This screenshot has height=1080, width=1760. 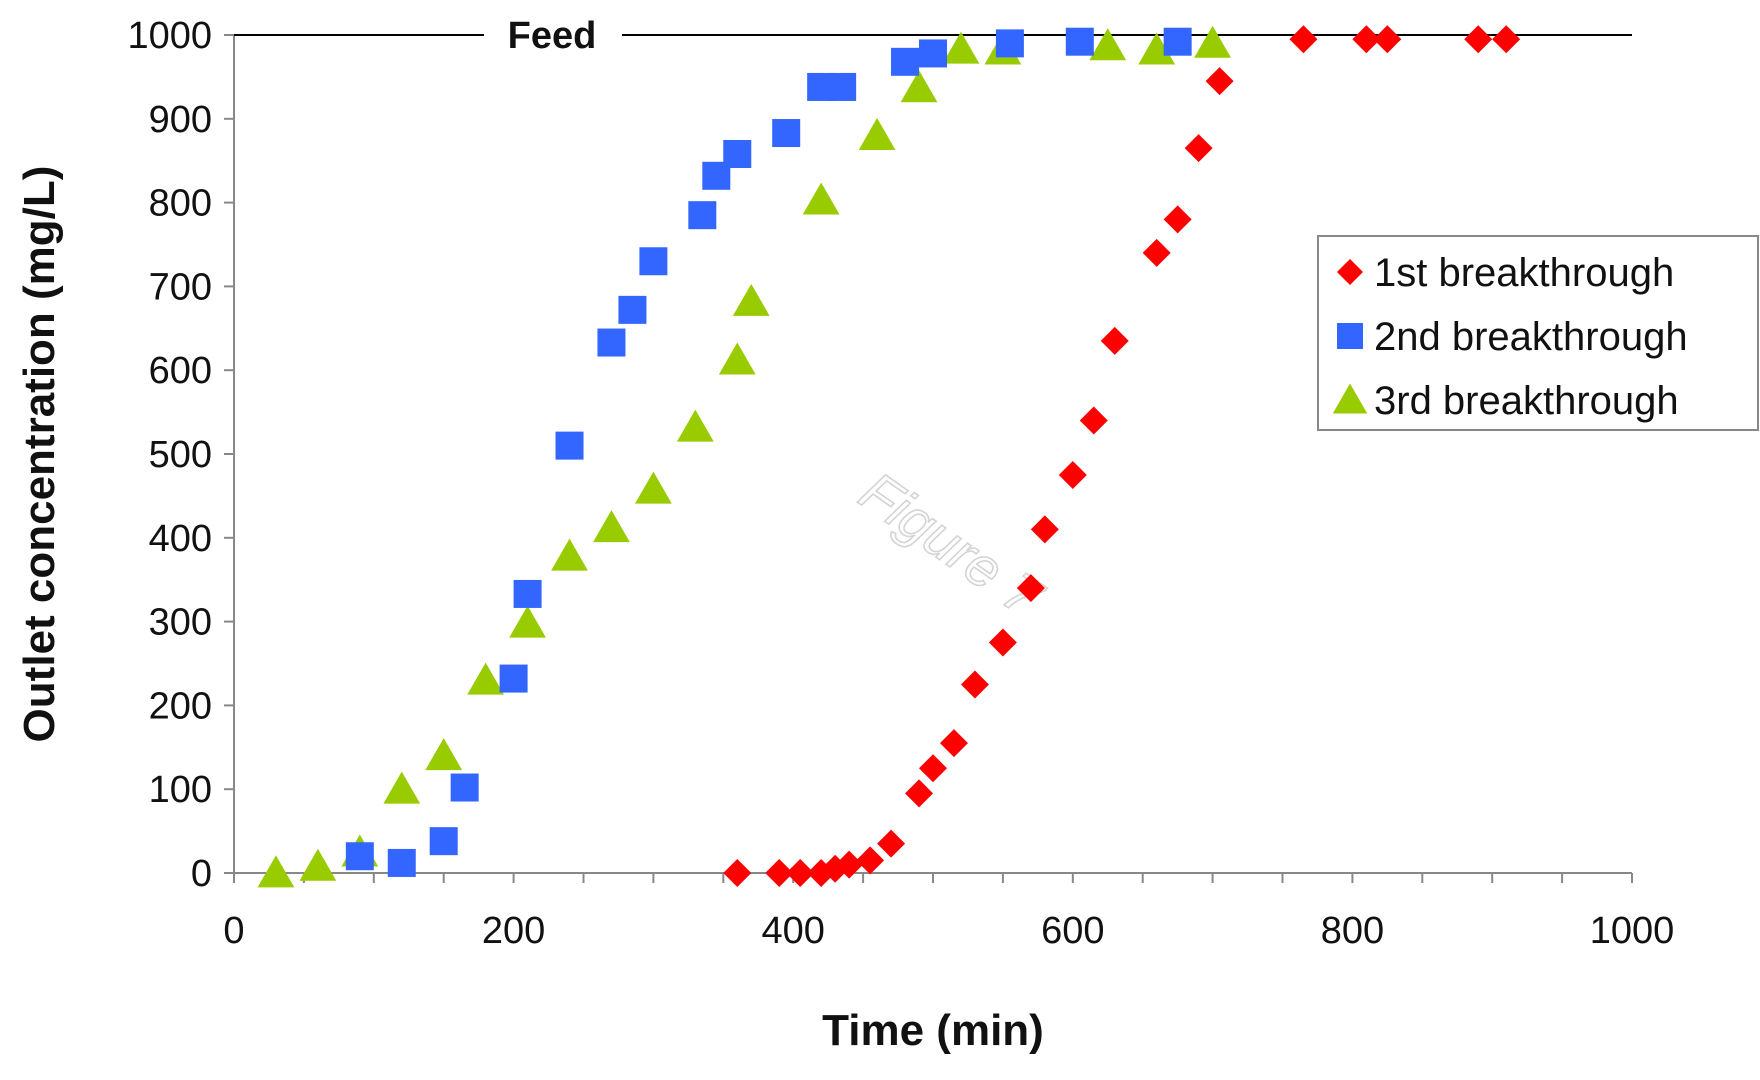 I want to click on x-tick-label: 0, so click(x=233, y=931).